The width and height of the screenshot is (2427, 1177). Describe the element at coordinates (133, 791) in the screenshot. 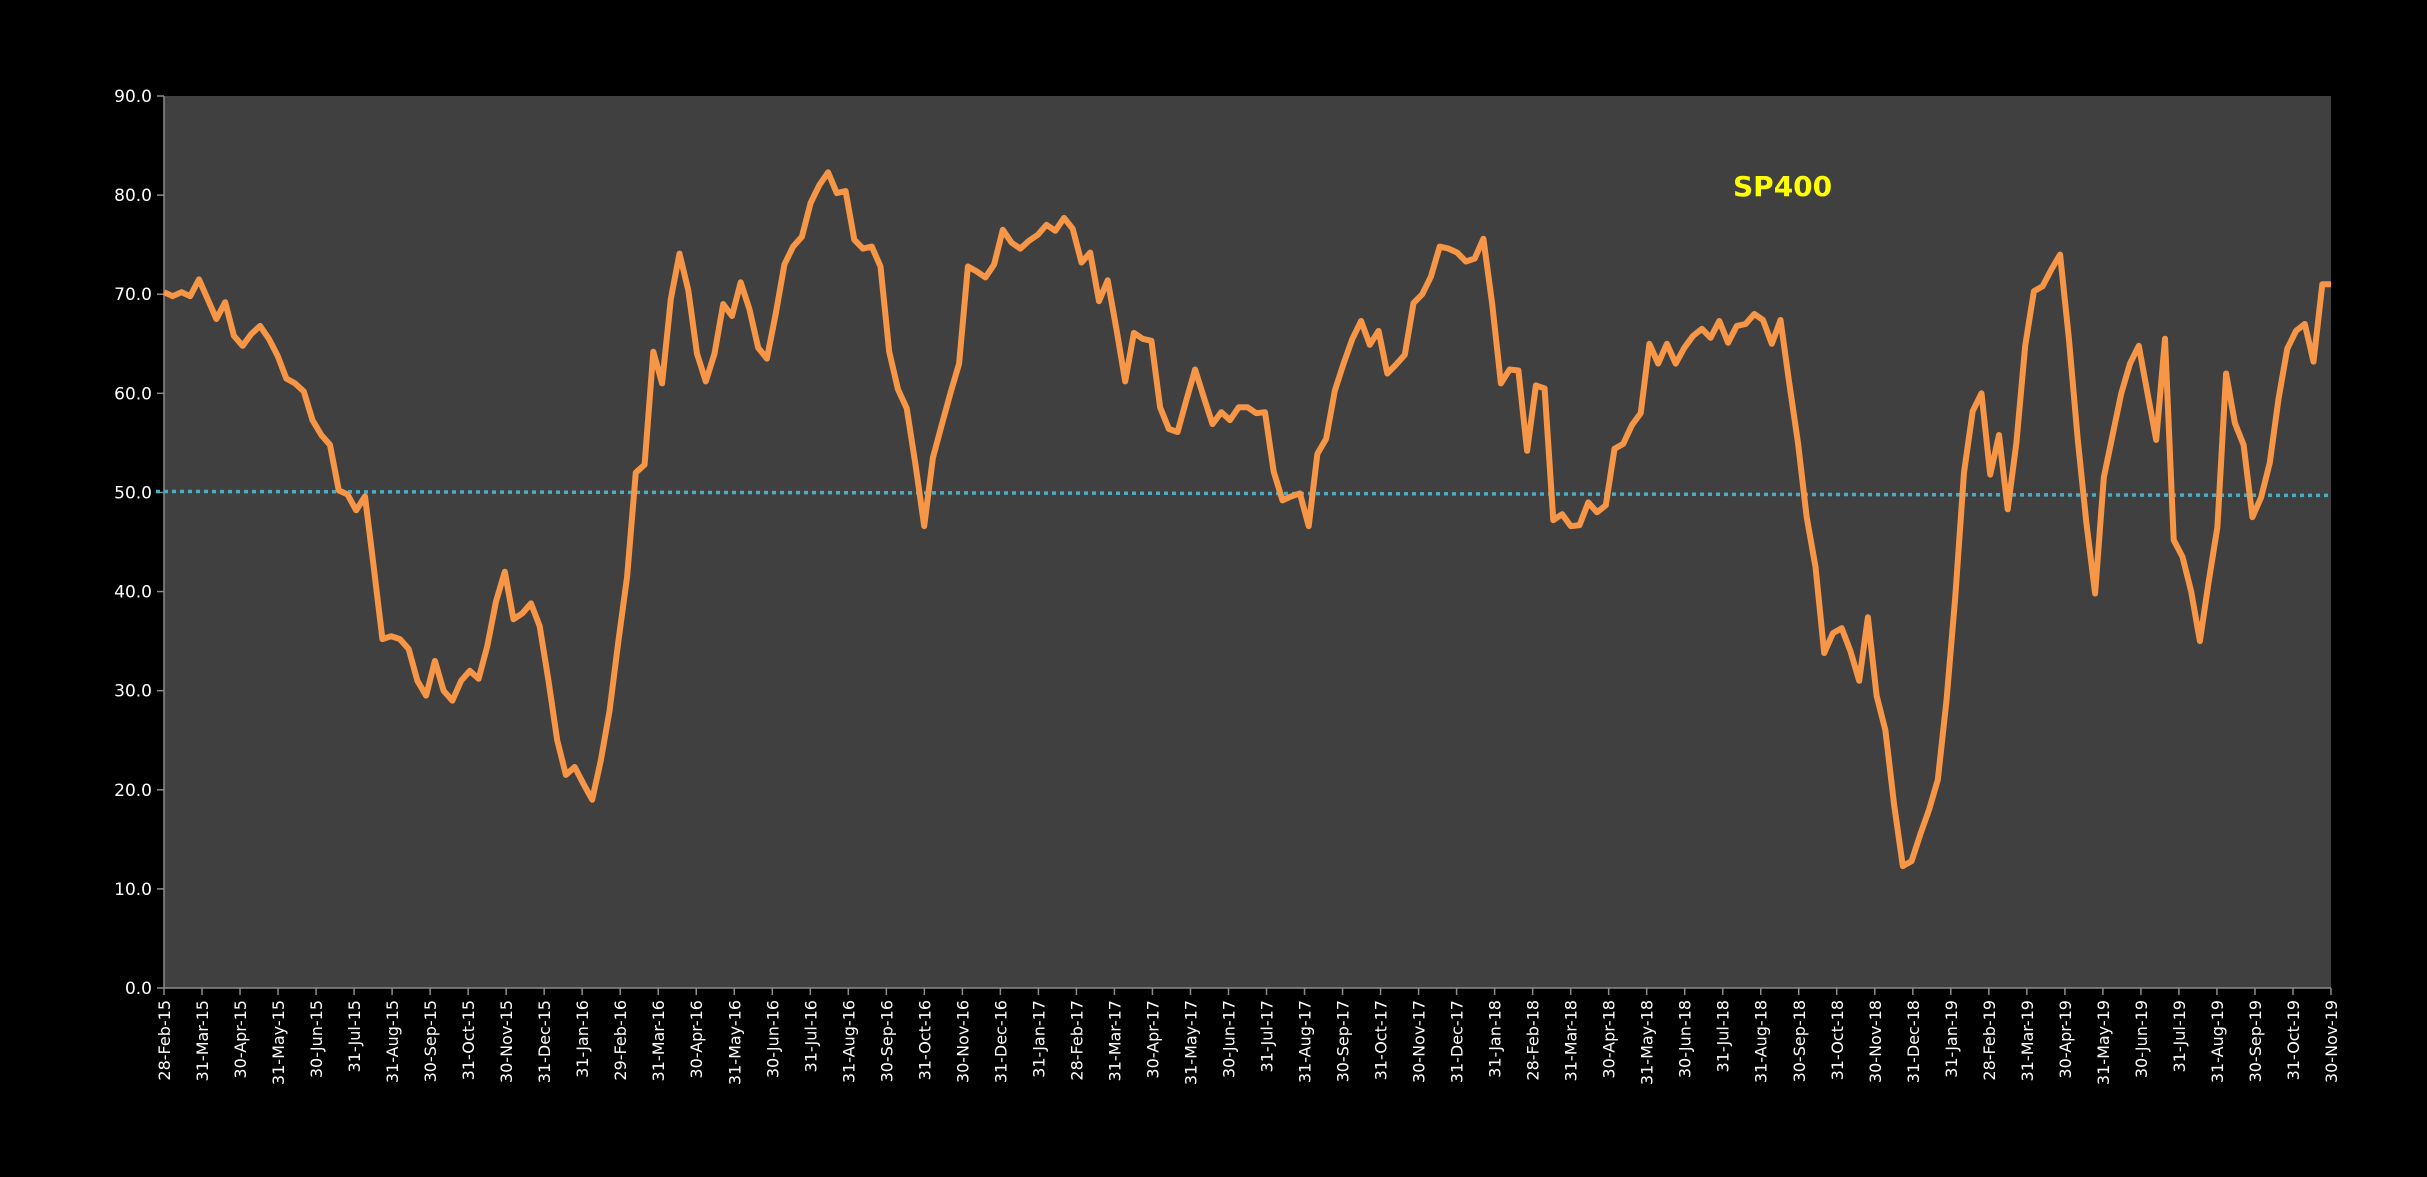

I see `y-tick-label: 20.0` at that location.